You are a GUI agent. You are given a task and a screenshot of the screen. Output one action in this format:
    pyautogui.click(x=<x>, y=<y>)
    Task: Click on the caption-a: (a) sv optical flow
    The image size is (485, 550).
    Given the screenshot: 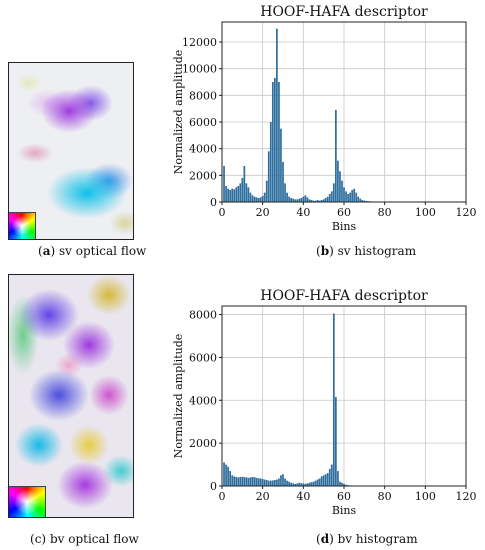 What is the action you would take?
    pyautogui.click(x=92, y=251)
    